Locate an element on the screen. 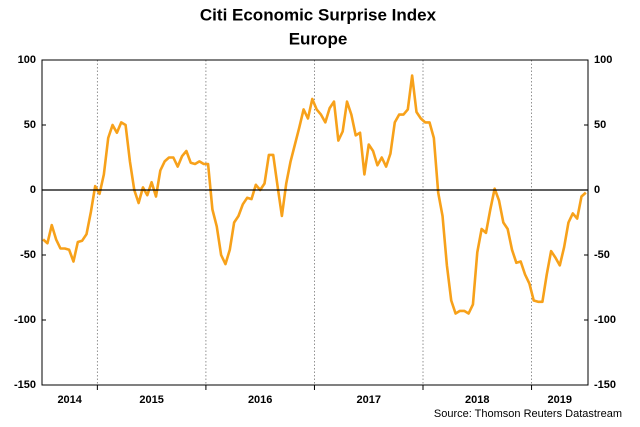  y-tick-label: -150 is located at coordinates (25, 385).